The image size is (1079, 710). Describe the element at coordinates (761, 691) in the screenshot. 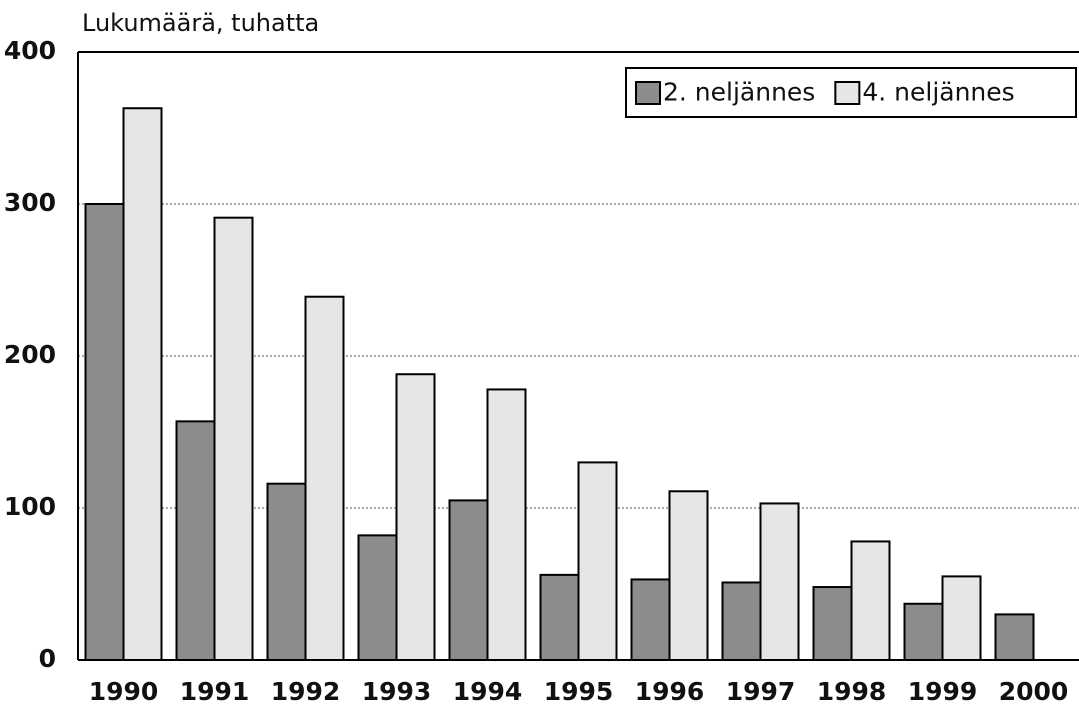

I see `x-tick-label: 1997` at that location.